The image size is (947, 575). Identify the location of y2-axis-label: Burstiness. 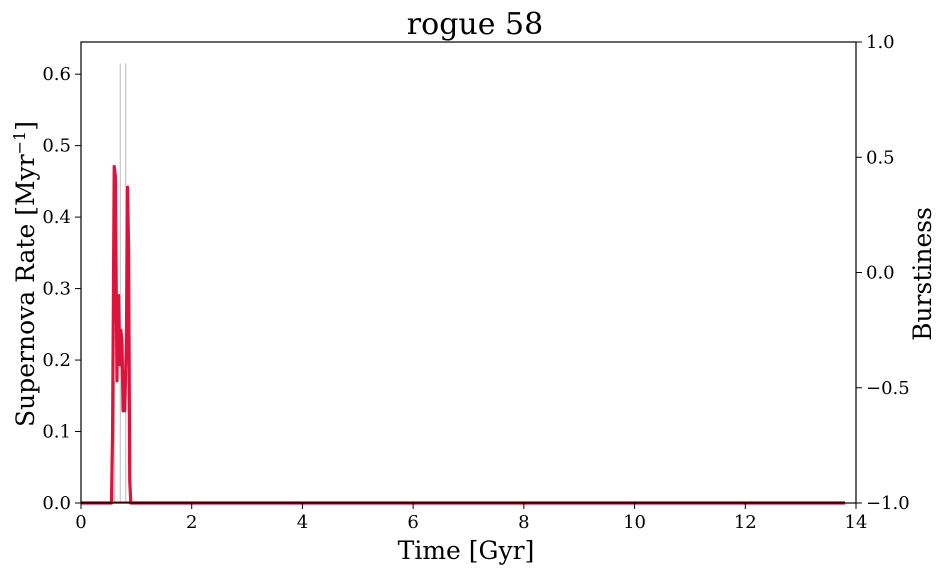
(922, 274).